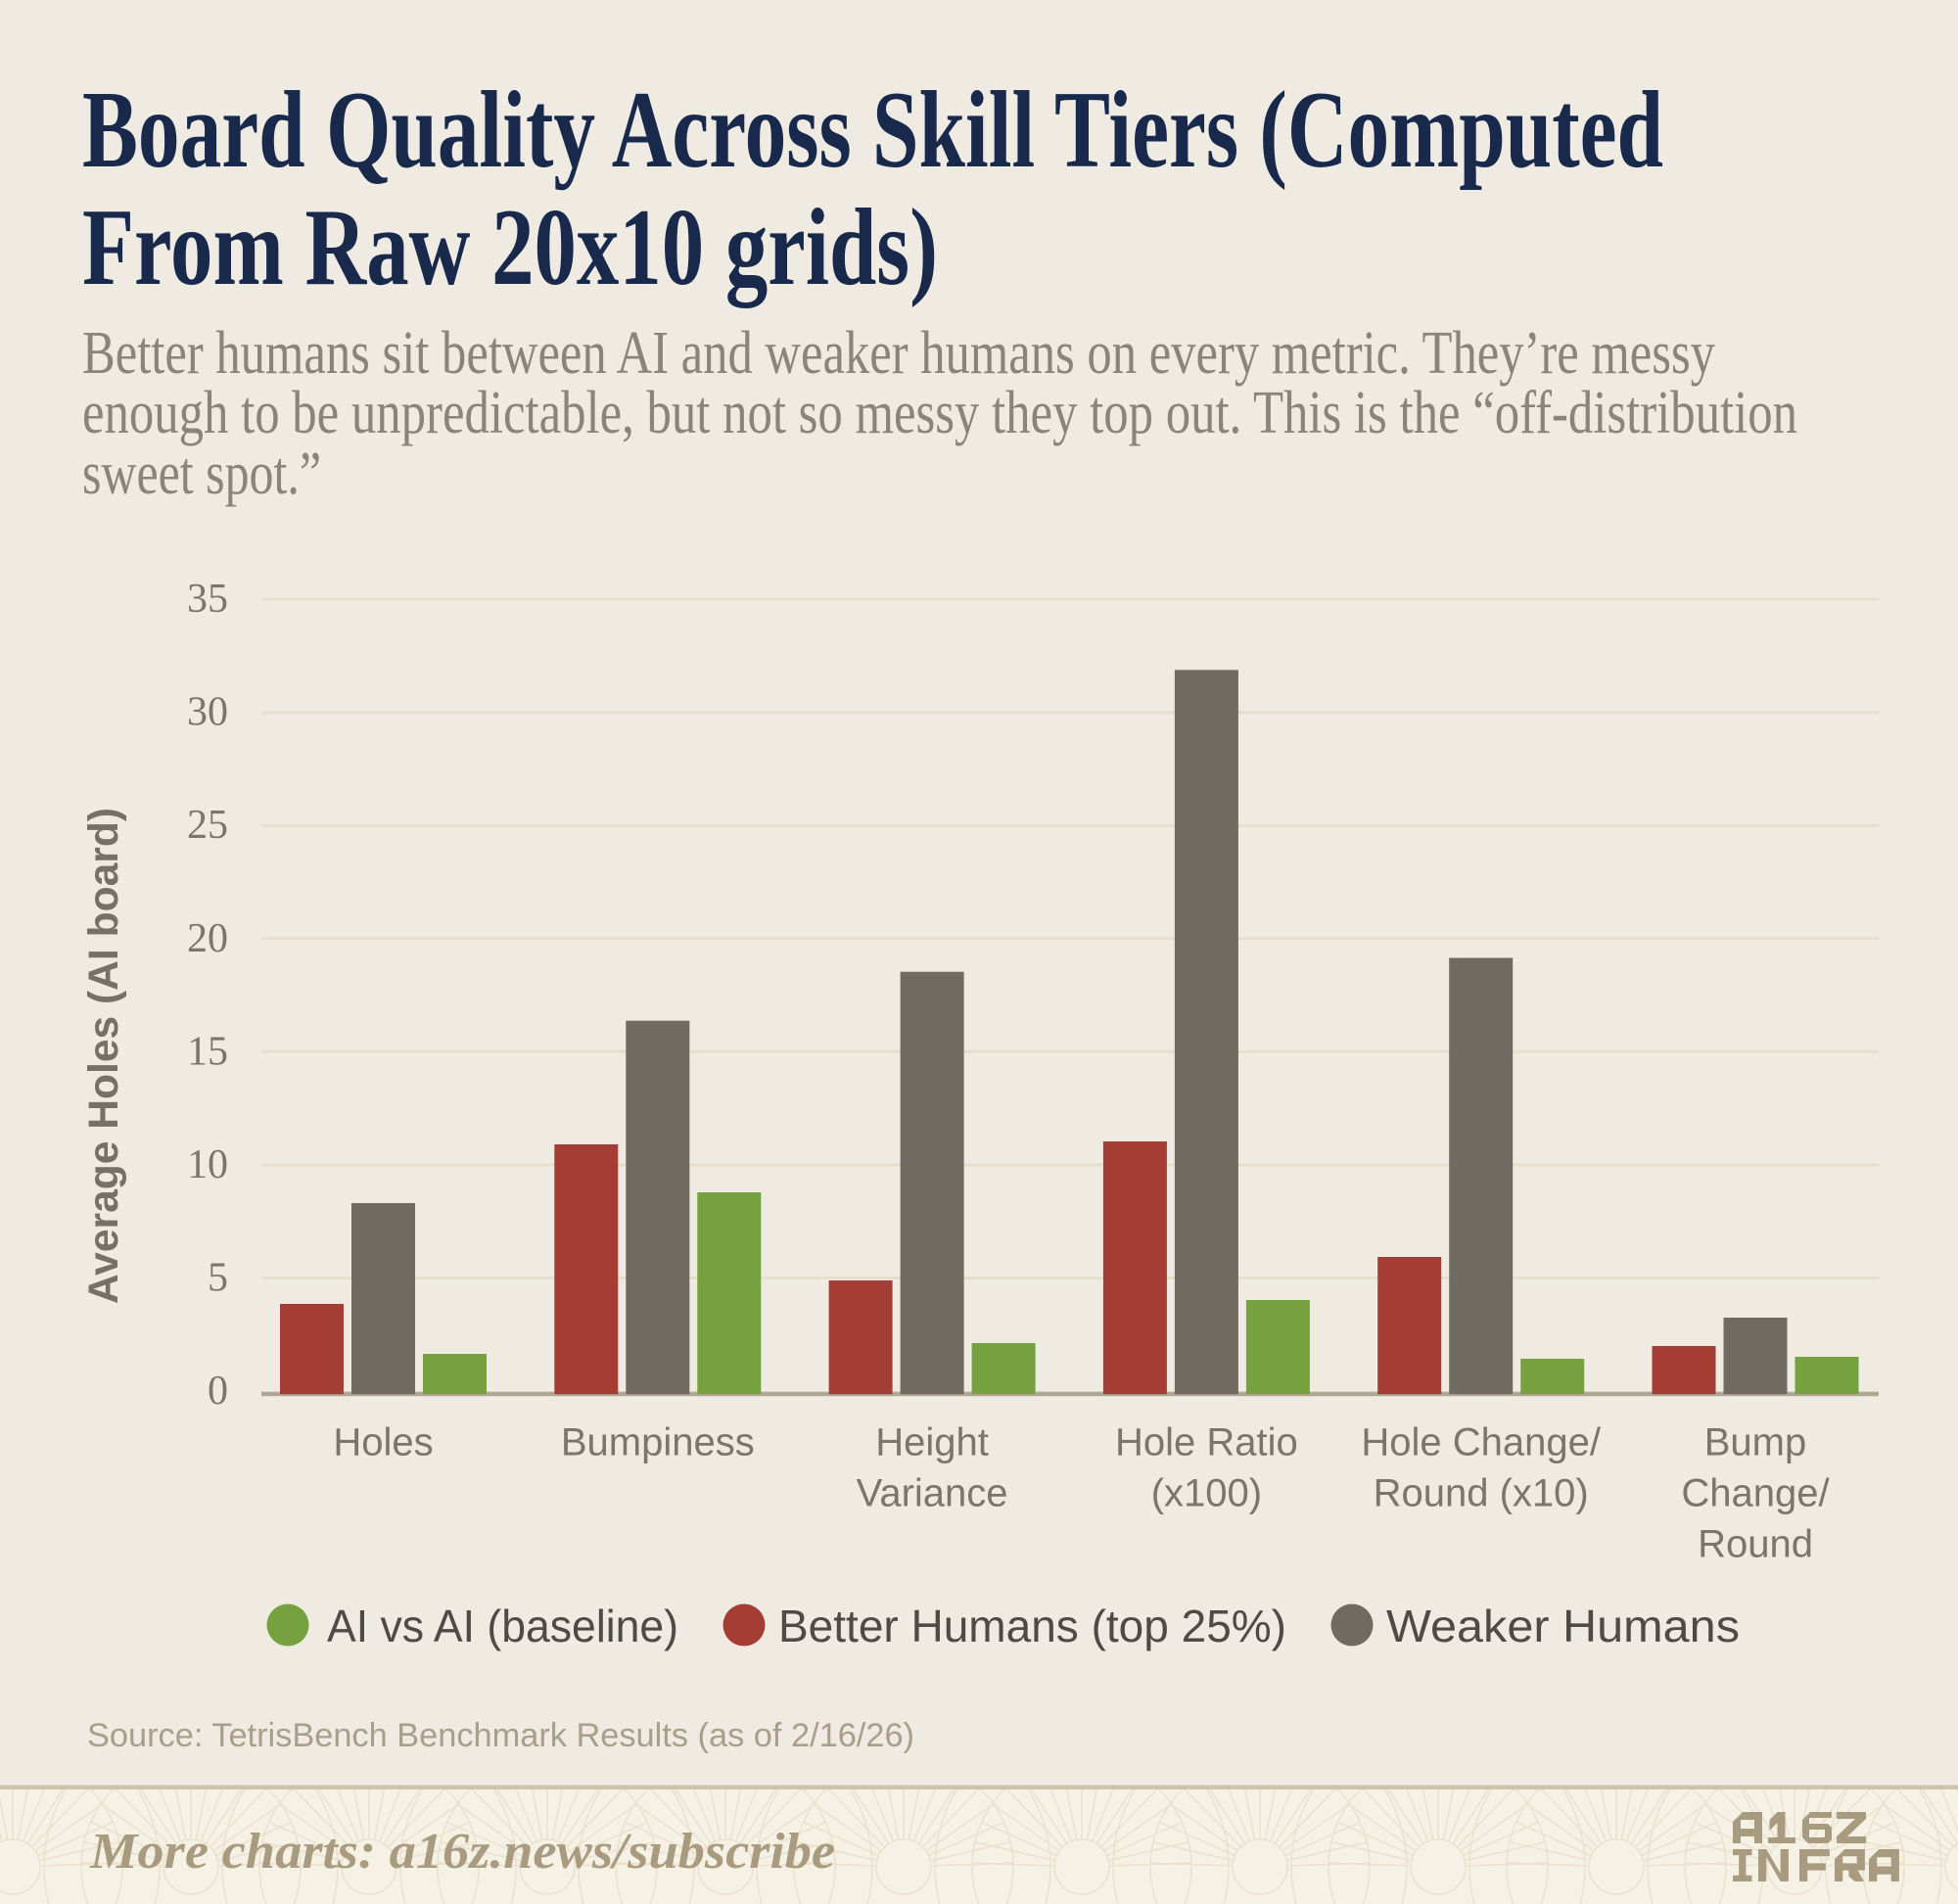  What do you see at coordinates (1481, 1493) in the screenshot?
I see `svg-text: Round (x10)` at bounding box center [1481, 1493].